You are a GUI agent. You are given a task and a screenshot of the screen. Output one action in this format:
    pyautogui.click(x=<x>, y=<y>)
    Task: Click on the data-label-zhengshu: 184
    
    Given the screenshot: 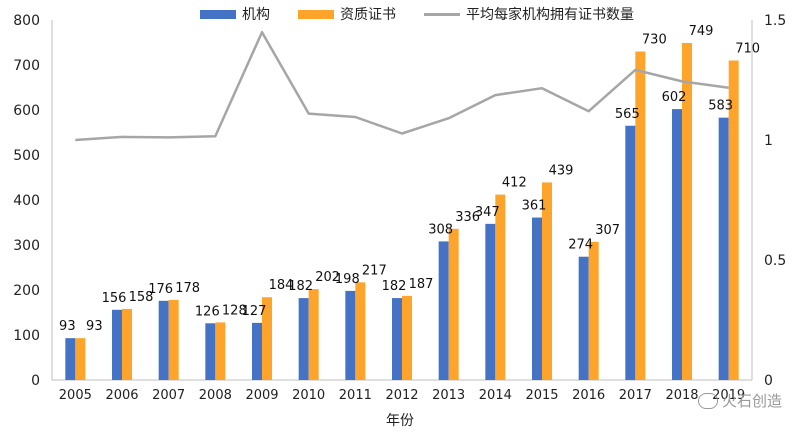 What is the action you would take?
    pyautogui.click(x=281, y=285)
    